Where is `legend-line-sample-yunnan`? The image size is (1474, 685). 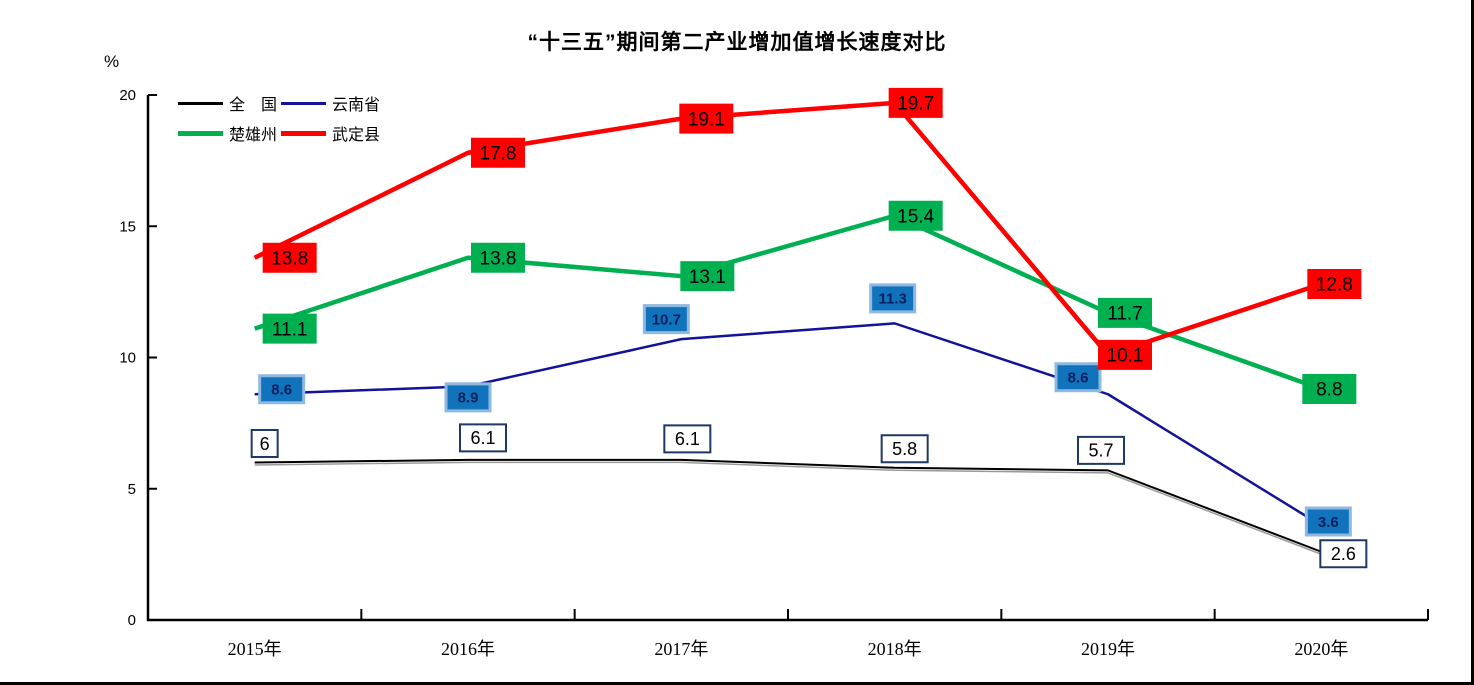
legend-line-sample-yunnan is located at coordinates (303, 103).